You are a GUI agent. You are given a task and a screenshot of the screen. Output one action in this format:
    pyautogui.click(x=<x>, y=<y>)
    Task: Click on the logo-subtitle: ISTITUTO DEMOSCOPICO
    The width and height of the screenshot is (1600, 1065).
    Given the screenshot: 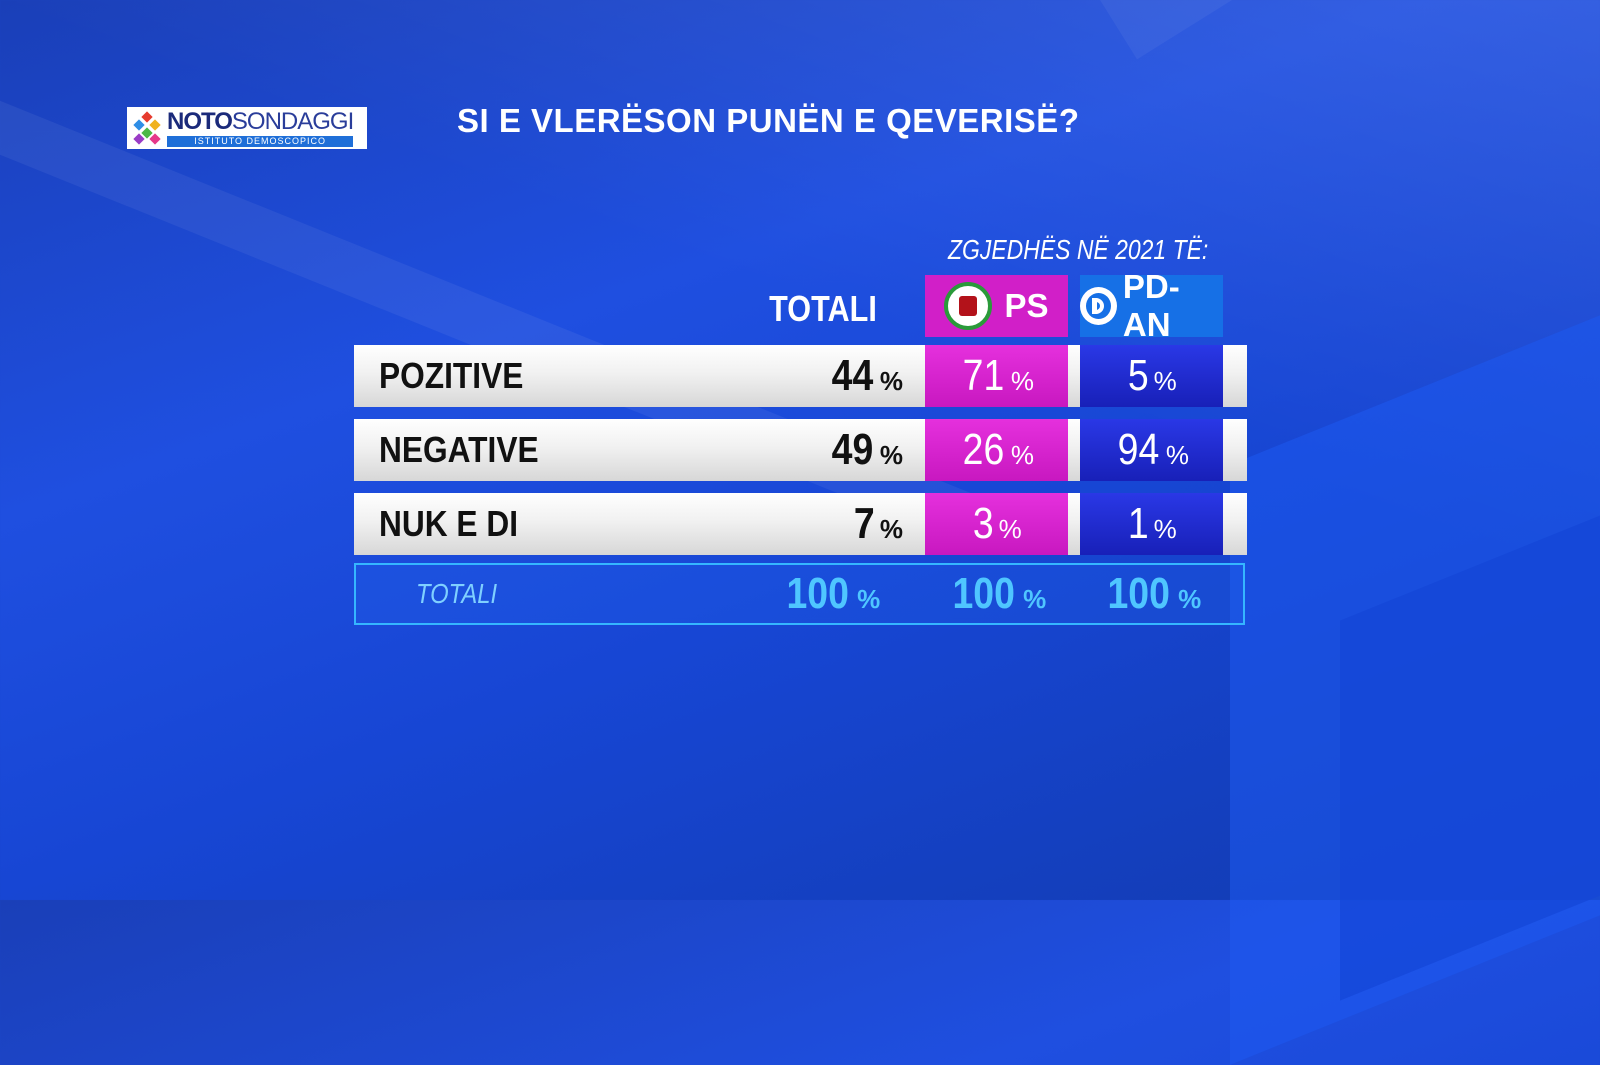 What is the action you would take?
    pyautogui.click(x=260, y=141)
    